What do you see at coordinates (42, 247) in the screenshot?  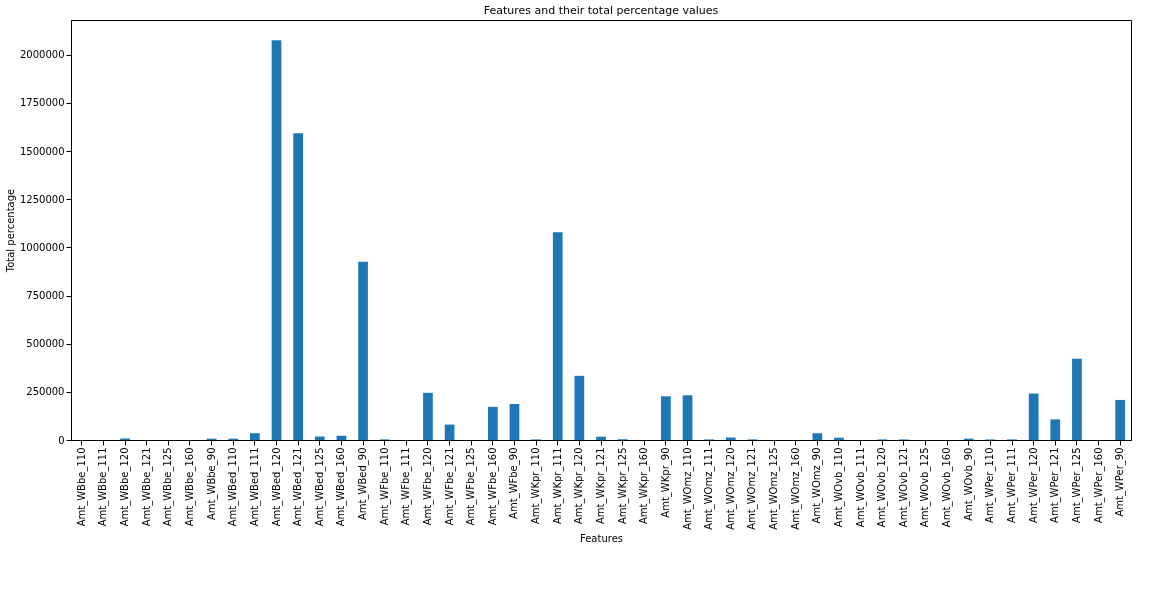 I see `y-tick-label: 1000000` at bounding box center [42, 247].